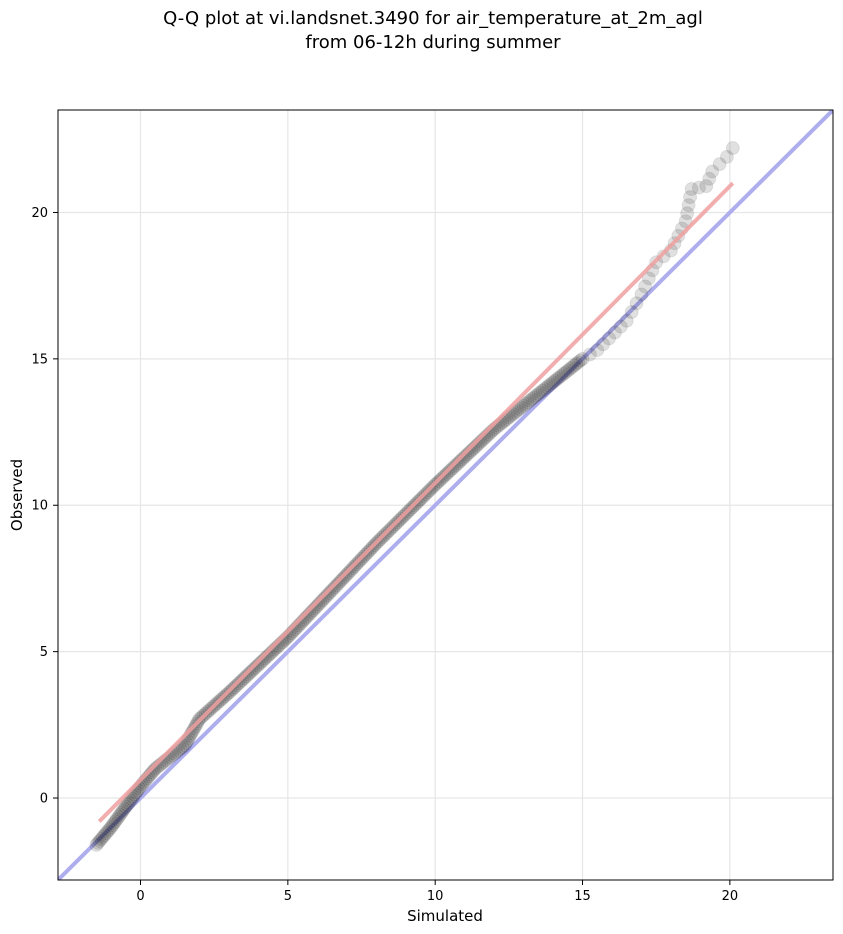 Image resolution: width=843 pixels, height=934 pixels. What do you see at coordinates (44, 799) in the screenshot?
I see `y-tick-label: 0` at bounding box center [44, 799].